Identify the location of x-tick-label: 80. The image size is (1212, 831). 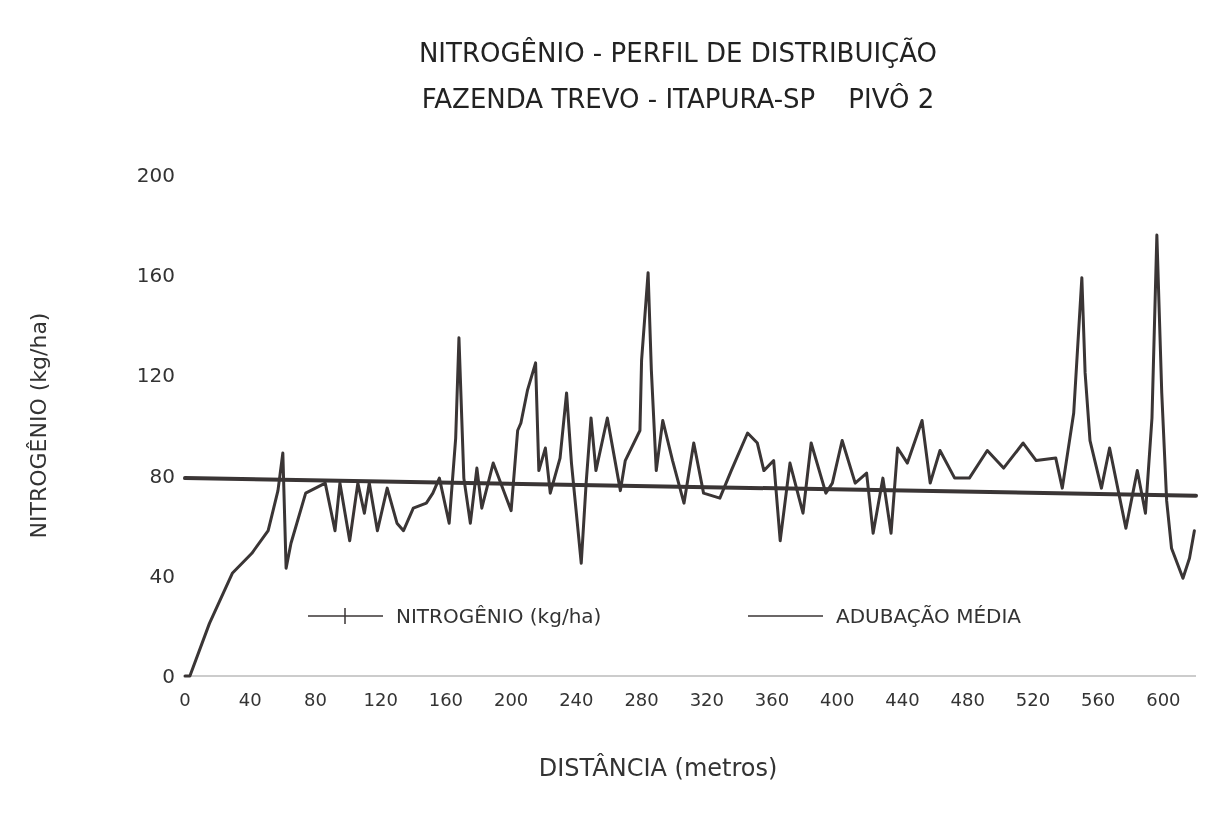
(315, 699).